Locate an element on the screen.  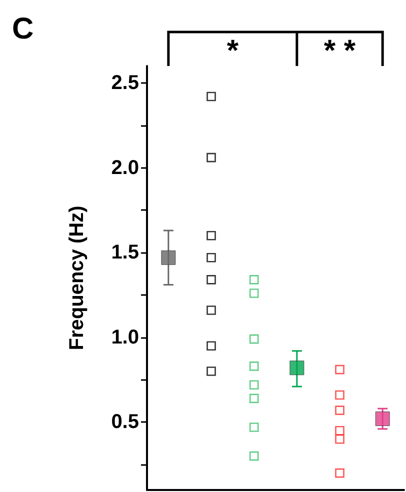
y-tick-label: 1.0 is located at coordinates (125, 337).